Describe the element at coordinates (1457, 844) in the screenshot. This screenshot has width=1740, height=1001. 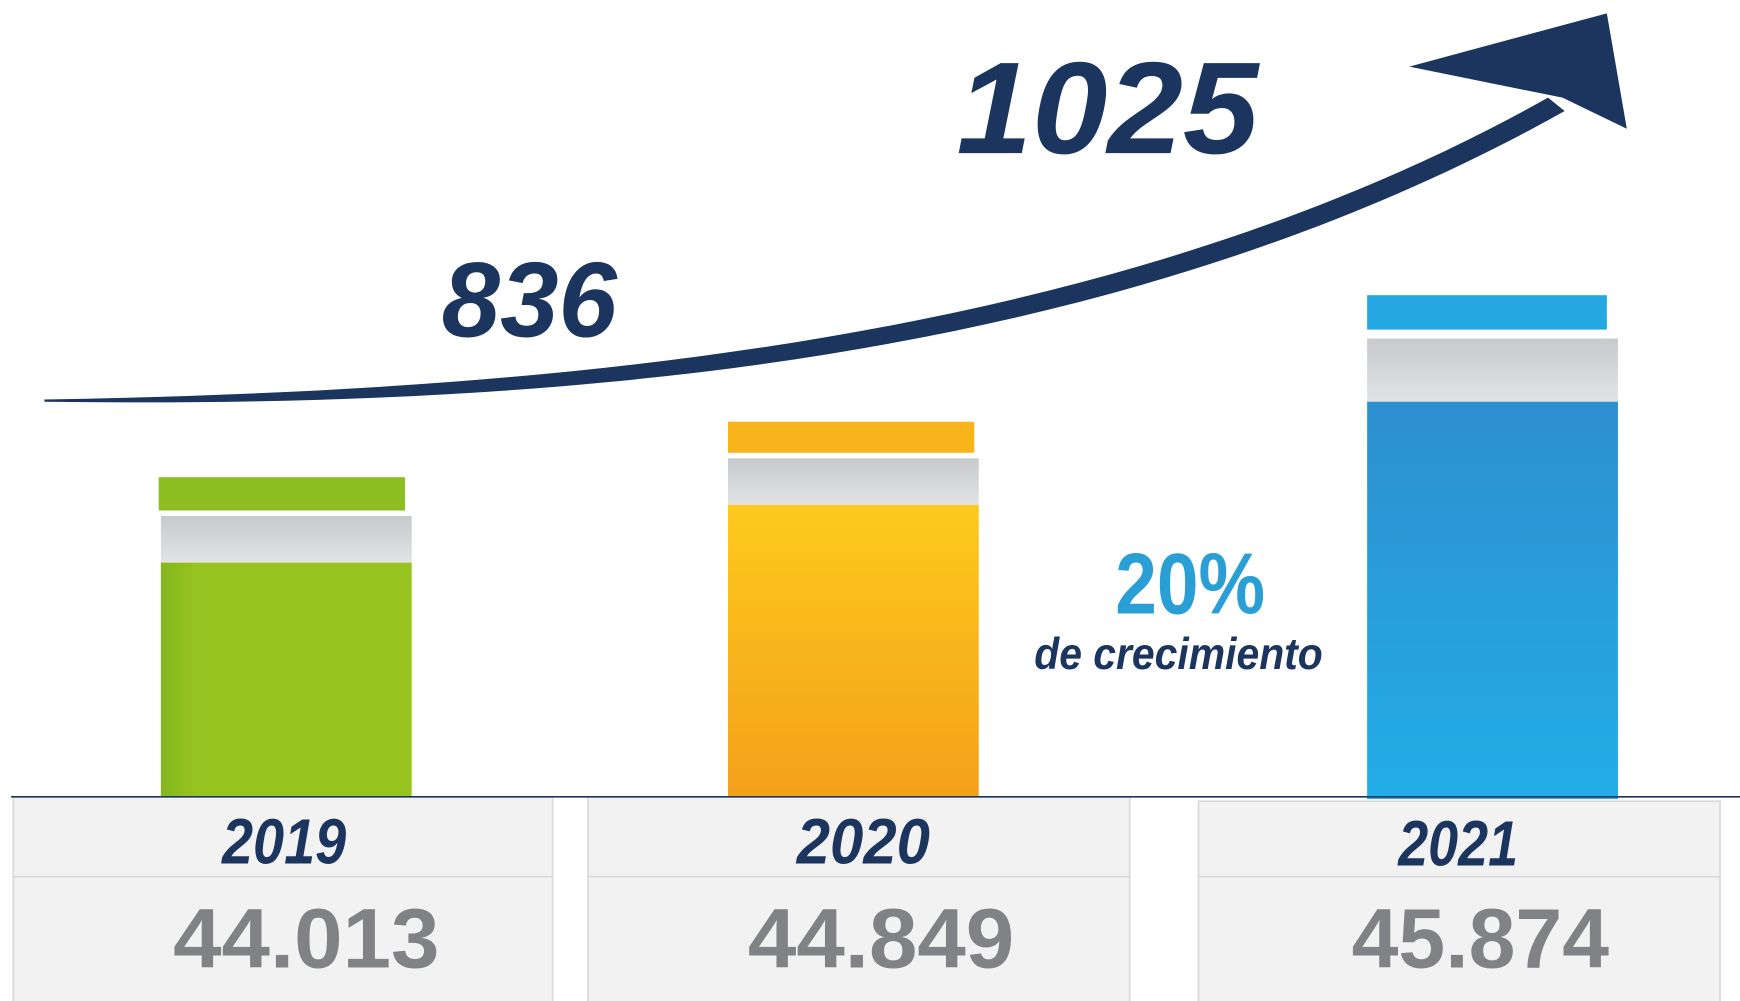
I see `year-label: 2021` at that location.